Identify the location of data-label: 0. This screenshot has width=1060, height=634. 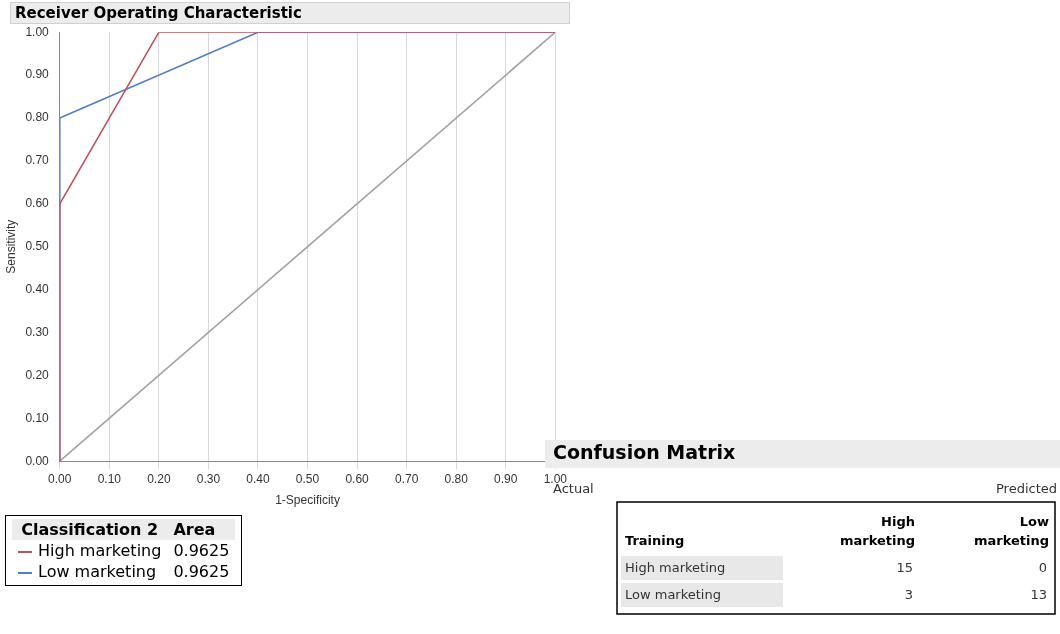
(1042, 567).